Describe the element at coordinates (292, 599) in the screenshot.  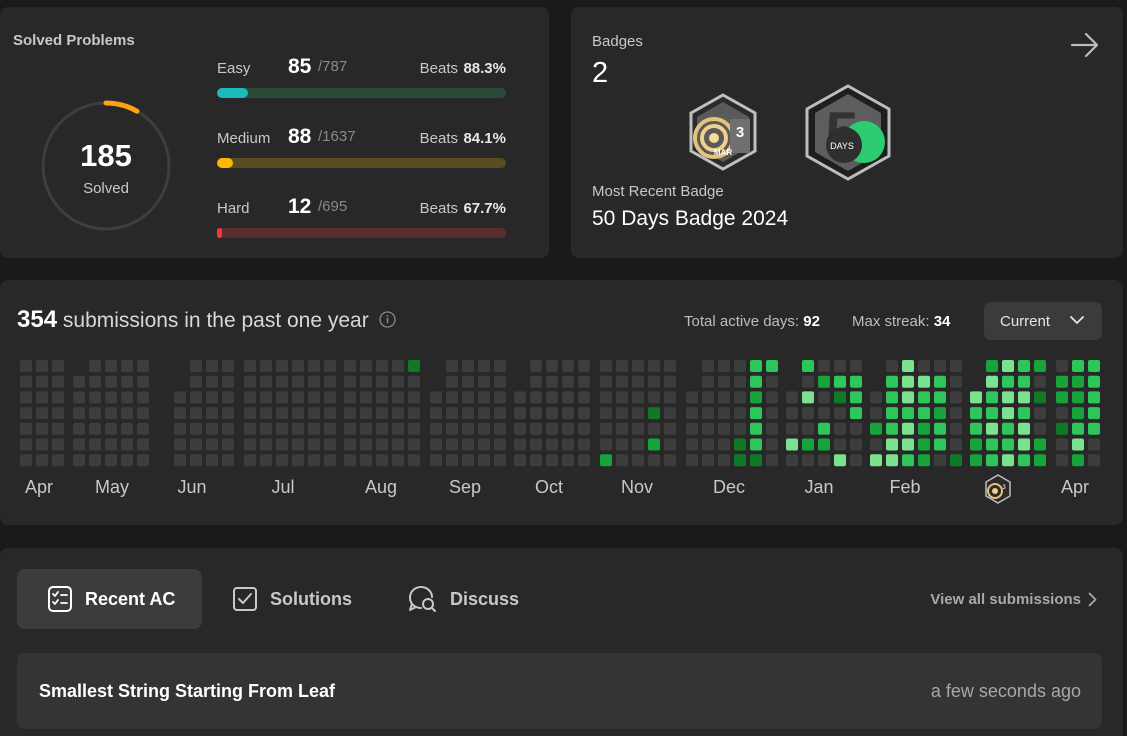
I see `tab-solutions: Solutions` at that location.